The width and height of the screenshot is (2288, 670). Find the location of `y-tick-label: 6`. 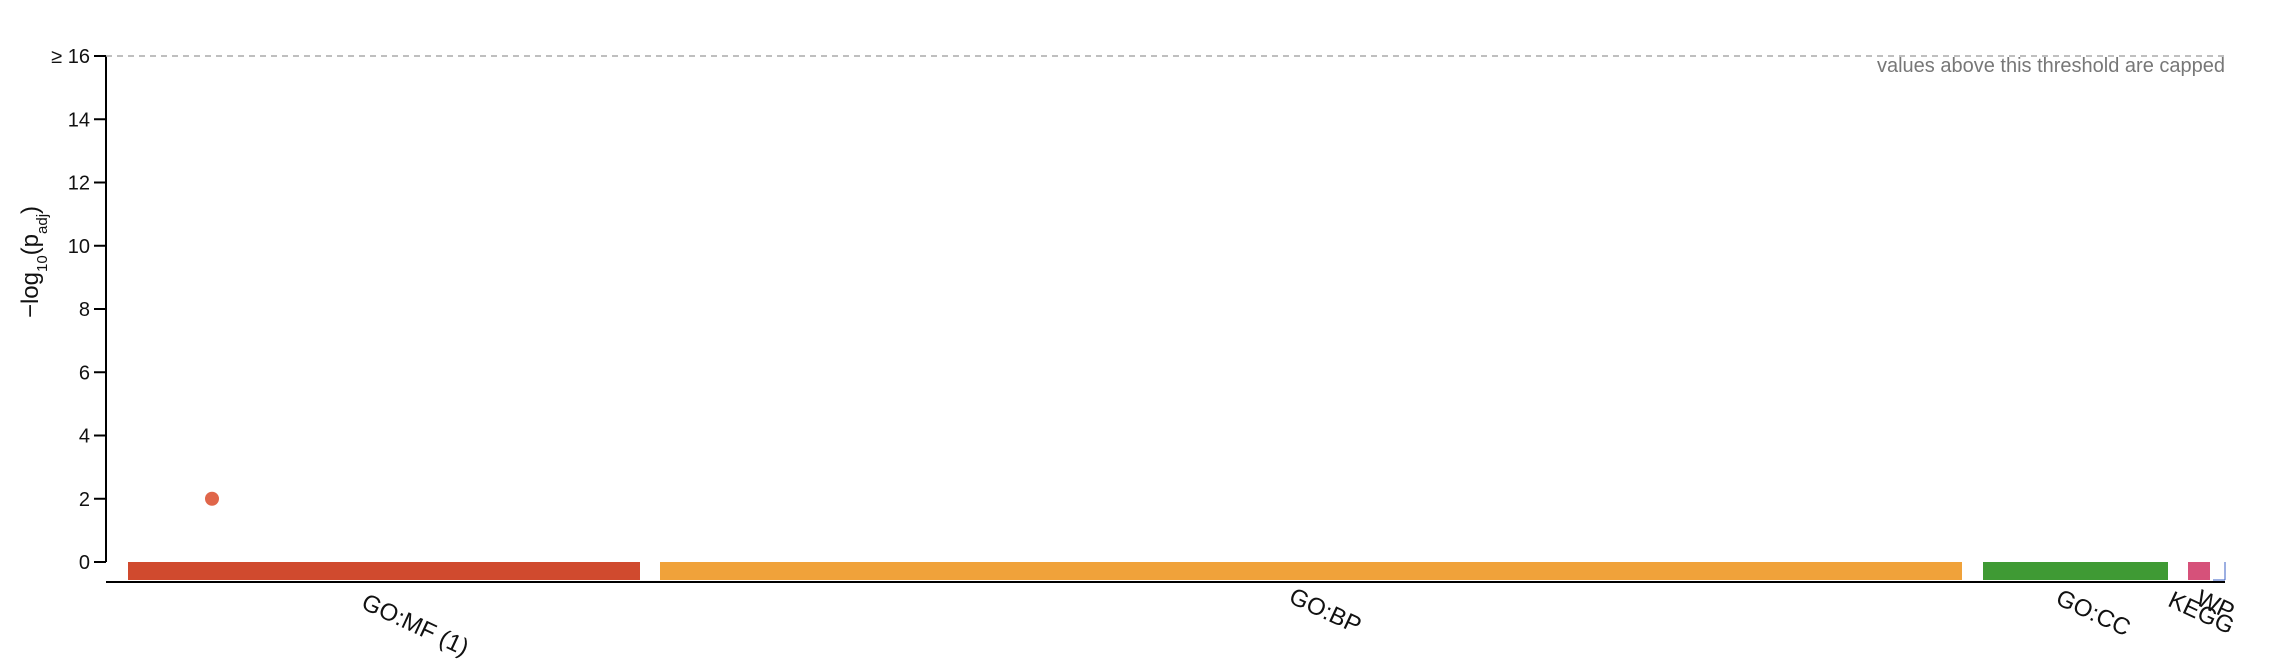

y-tick-label: 6 is located at coordinates (84, 373).